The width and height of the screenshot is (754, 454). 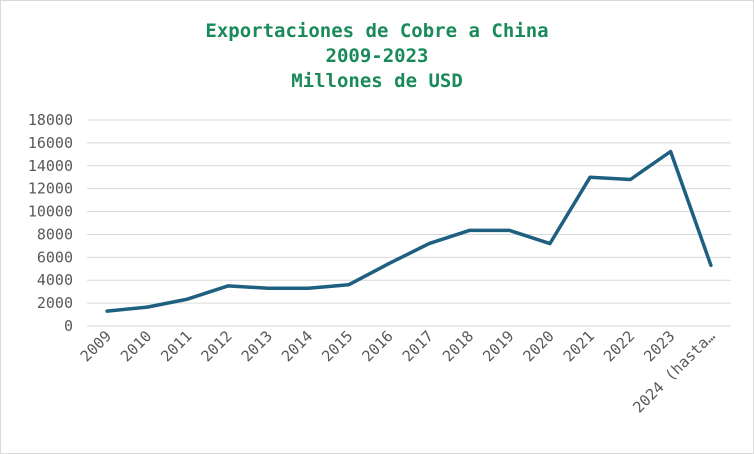 I want to click on x-tick-label: 2020, so click(x=538, y=346).